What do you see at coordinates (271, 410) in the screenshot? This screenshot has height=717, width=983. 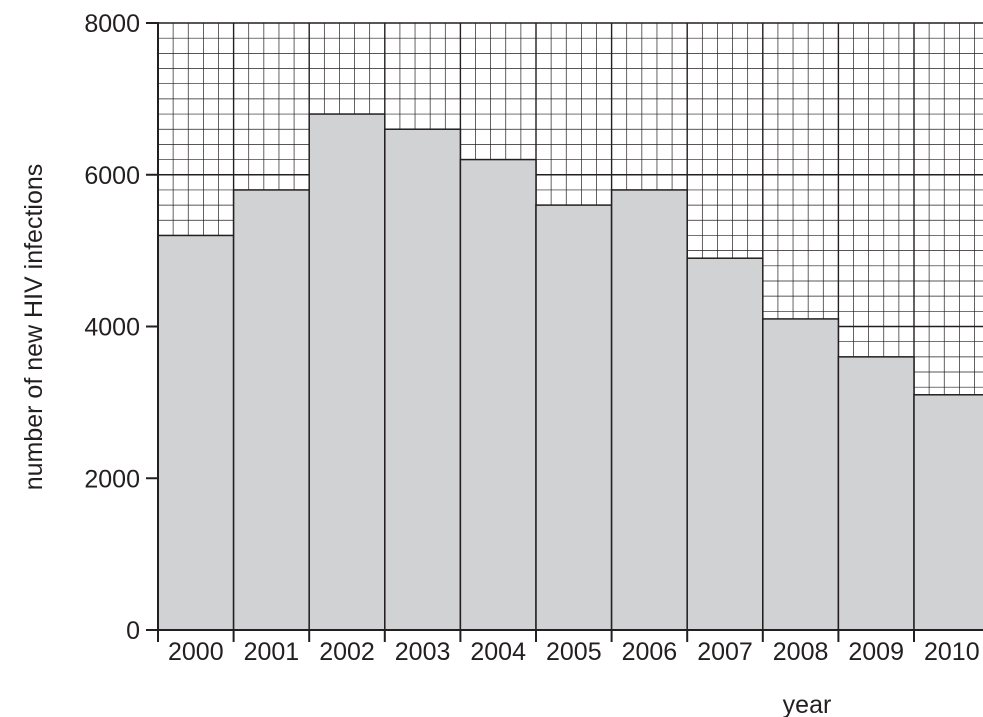 I see `bar-2001` at bounding box center [271, 410].